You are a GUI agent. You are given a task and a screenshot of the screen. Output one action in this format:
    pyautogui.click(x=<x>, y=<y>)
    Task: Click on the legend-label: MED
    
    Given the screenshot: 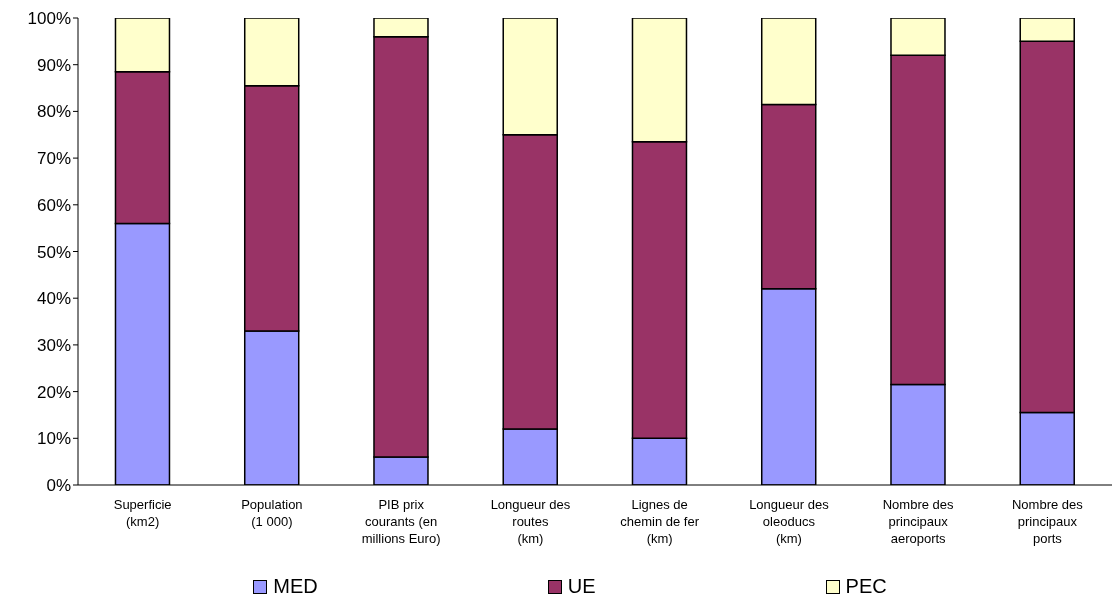 What is the action you would take?
    pyautogui.click(x=295, y=586)
    